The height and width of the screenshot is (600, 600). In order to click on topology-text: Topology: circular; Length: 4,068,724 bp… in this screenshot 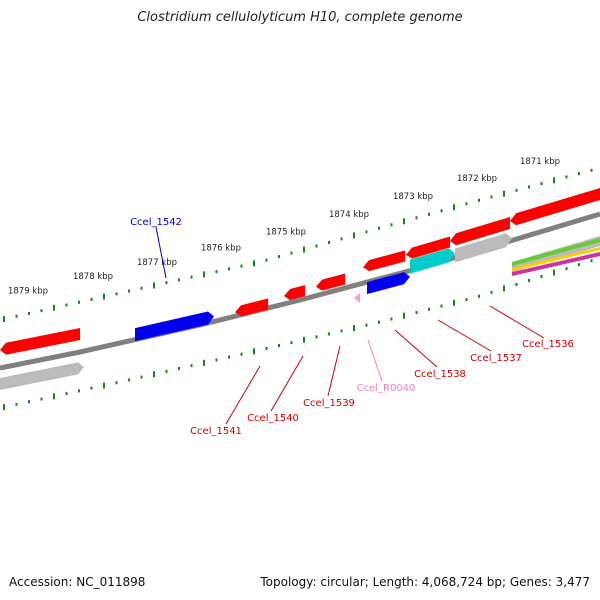, I will do `click(425, 582)`.